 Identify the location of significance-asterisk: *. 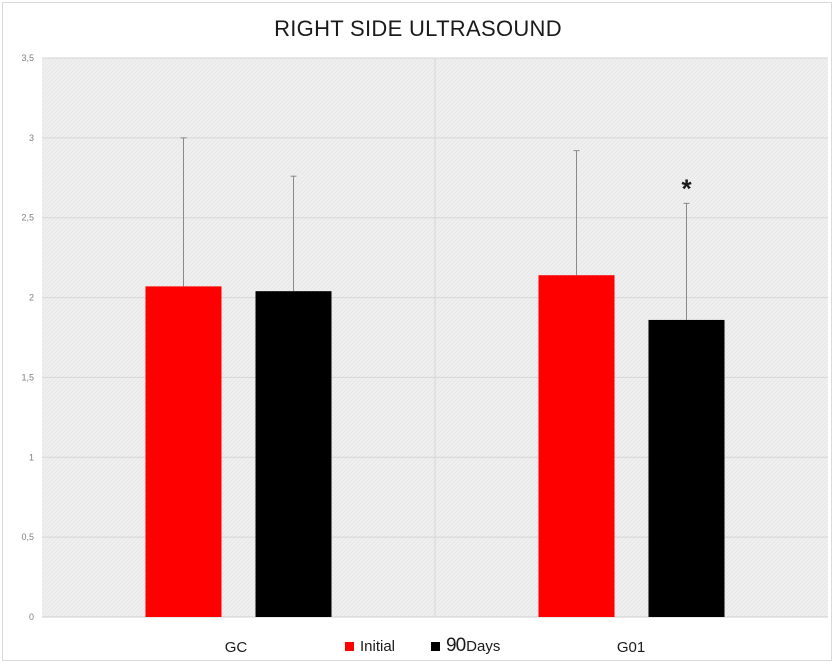
(686, 188).